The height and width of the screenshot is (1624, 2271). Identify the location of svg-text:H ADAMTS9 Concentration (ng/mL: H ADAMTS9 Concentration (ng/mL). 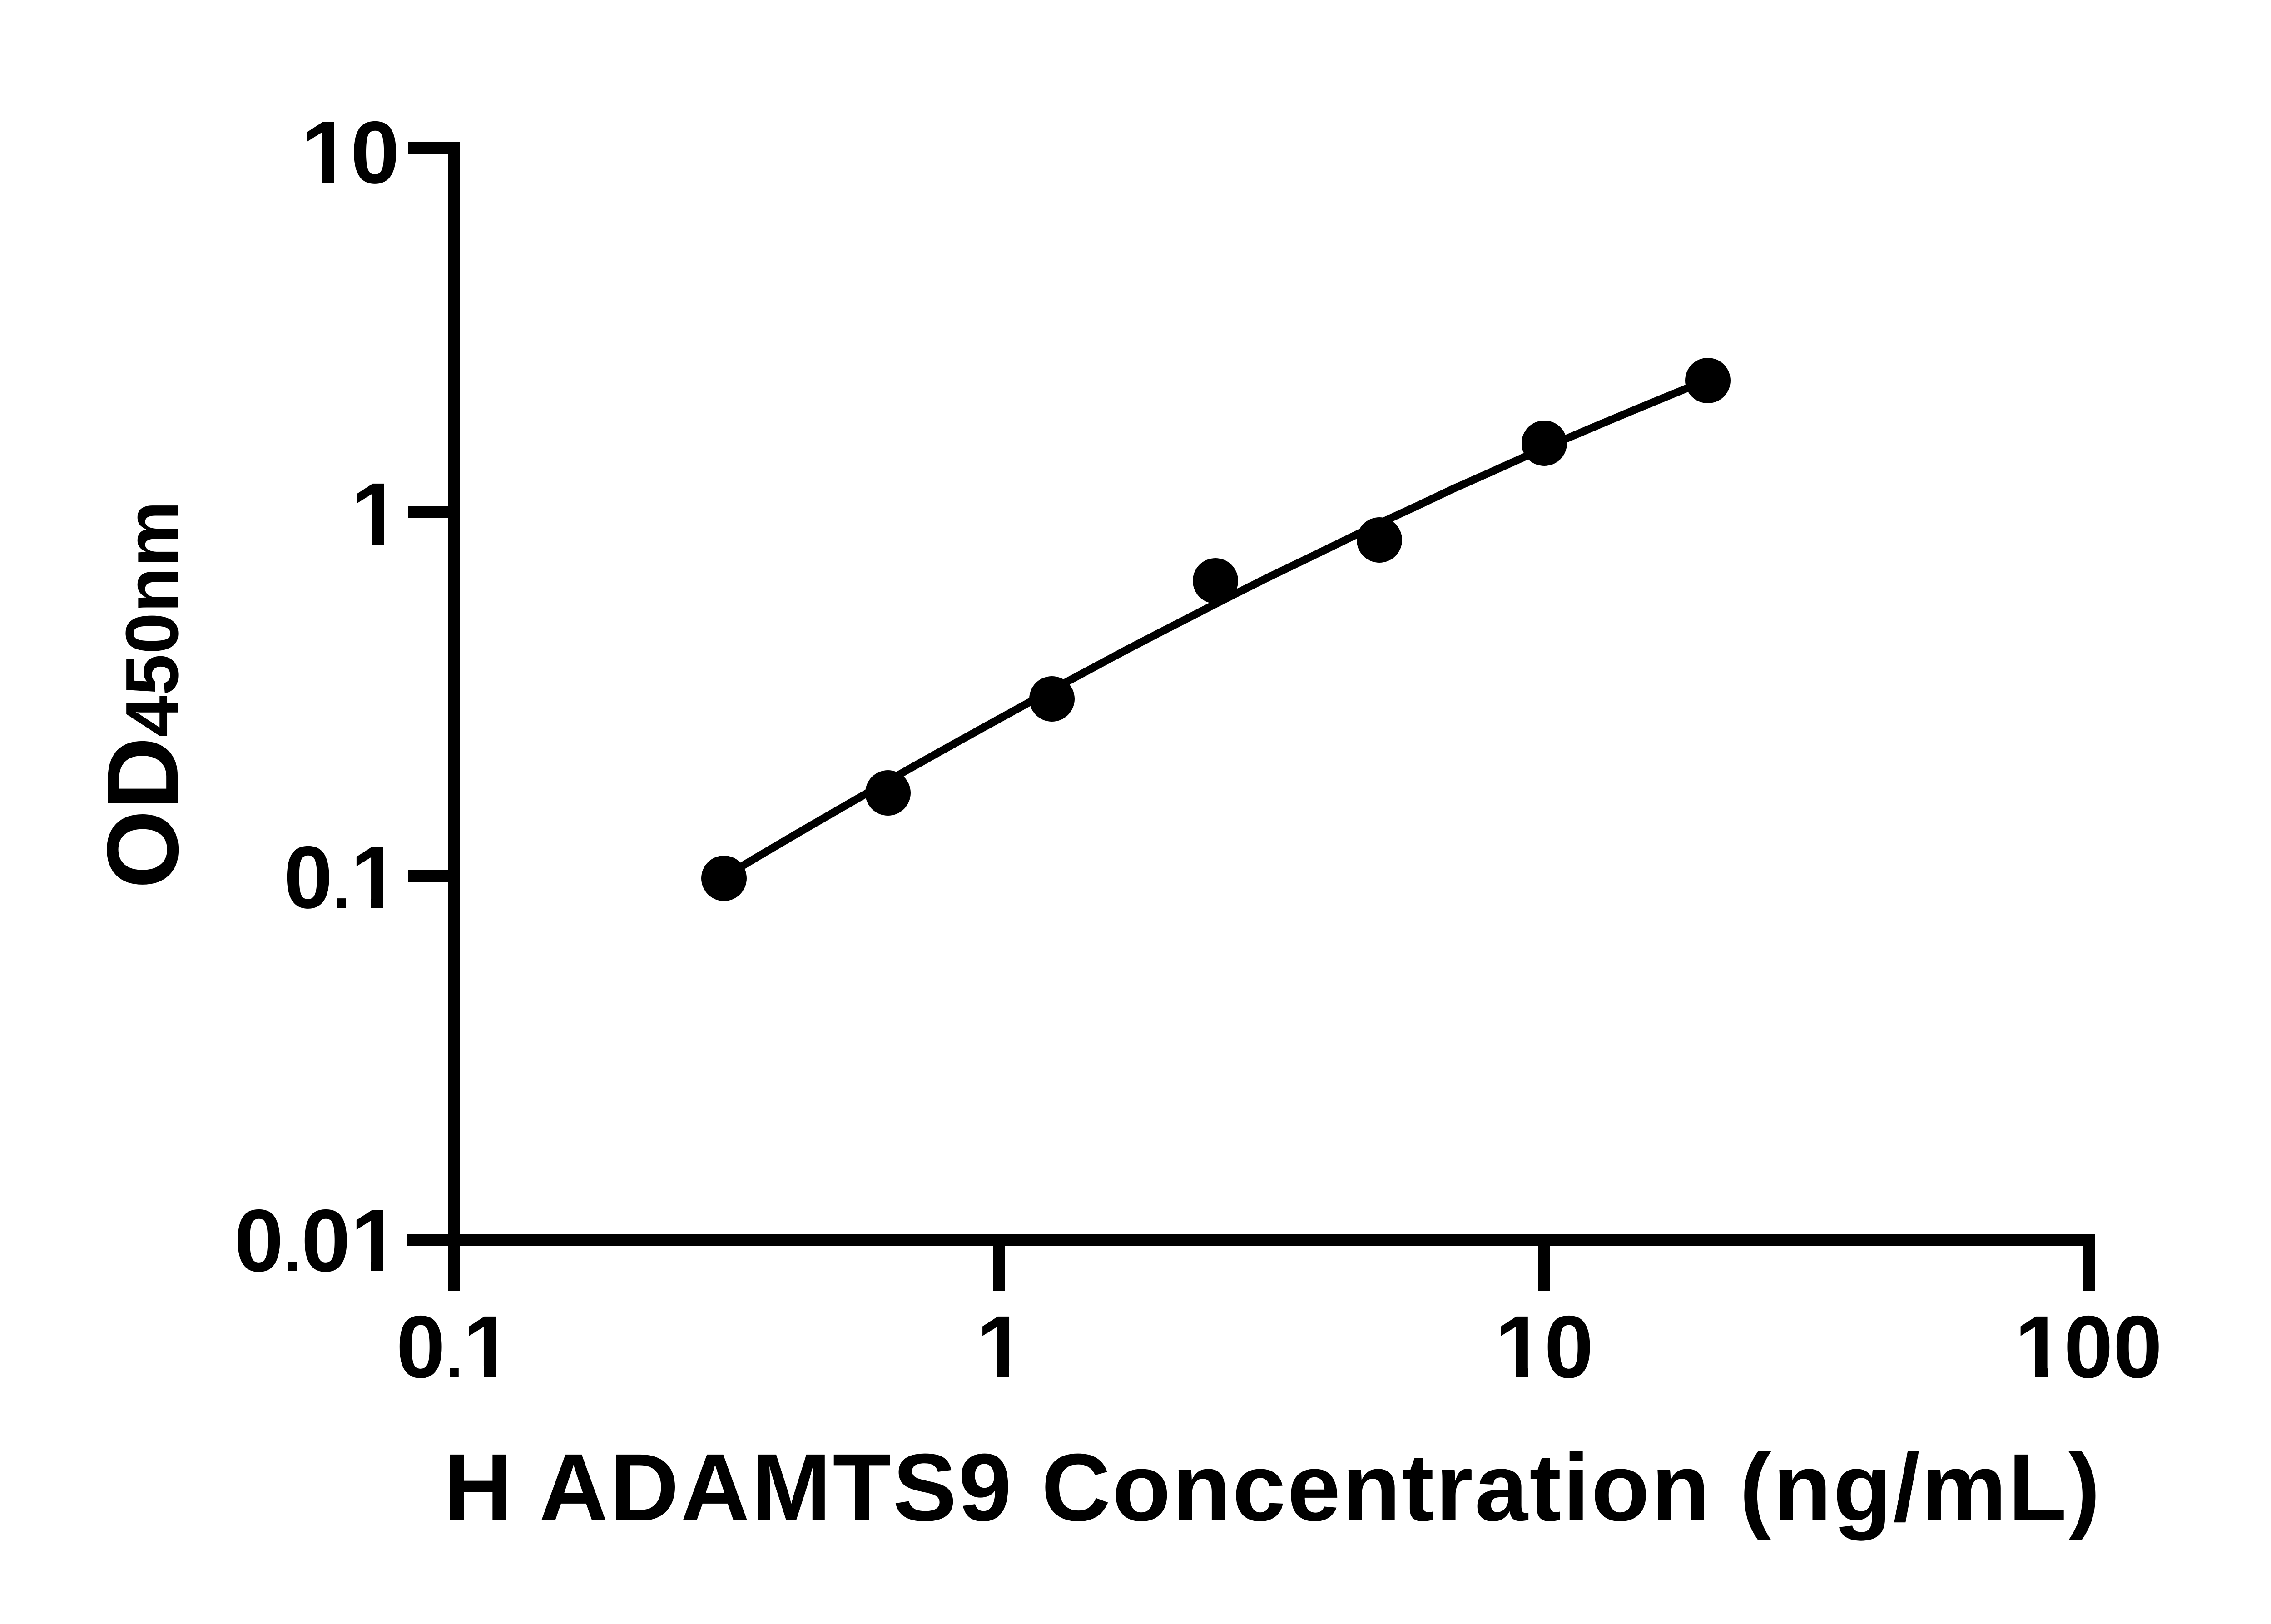
(1273, 1487).